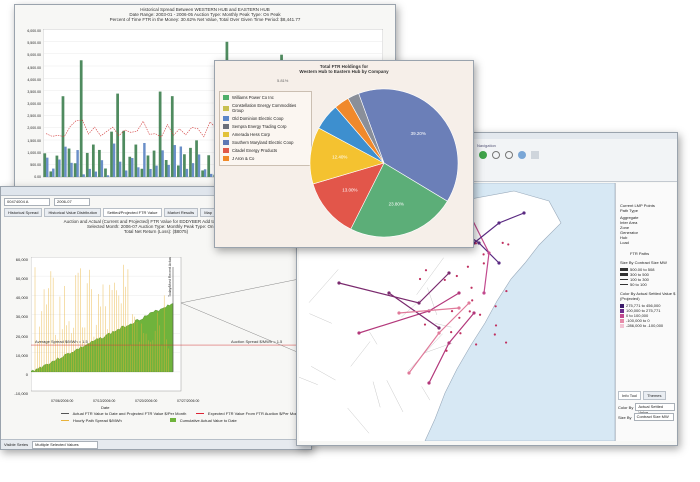 The width and height of the screenshot is (700, 482). Describe the element at coordinates (62, 341) in the screenshot. I see `annotation-average-spread: Average Spread $/MWh = 1.5` at that location.